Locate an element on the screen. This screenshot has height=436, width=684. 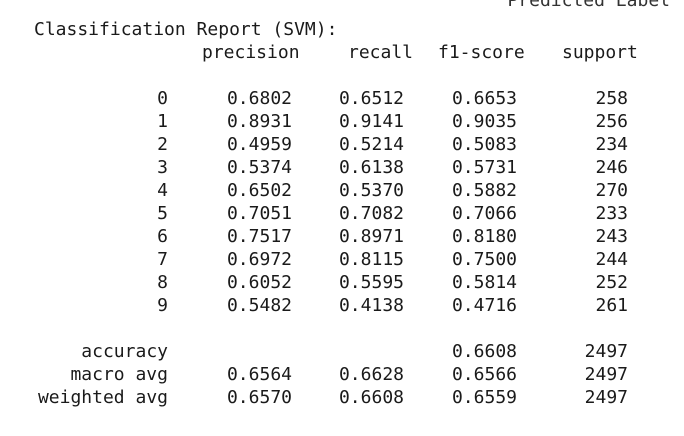
recall-value: 0.5370 is located at coordinates (371, 190).